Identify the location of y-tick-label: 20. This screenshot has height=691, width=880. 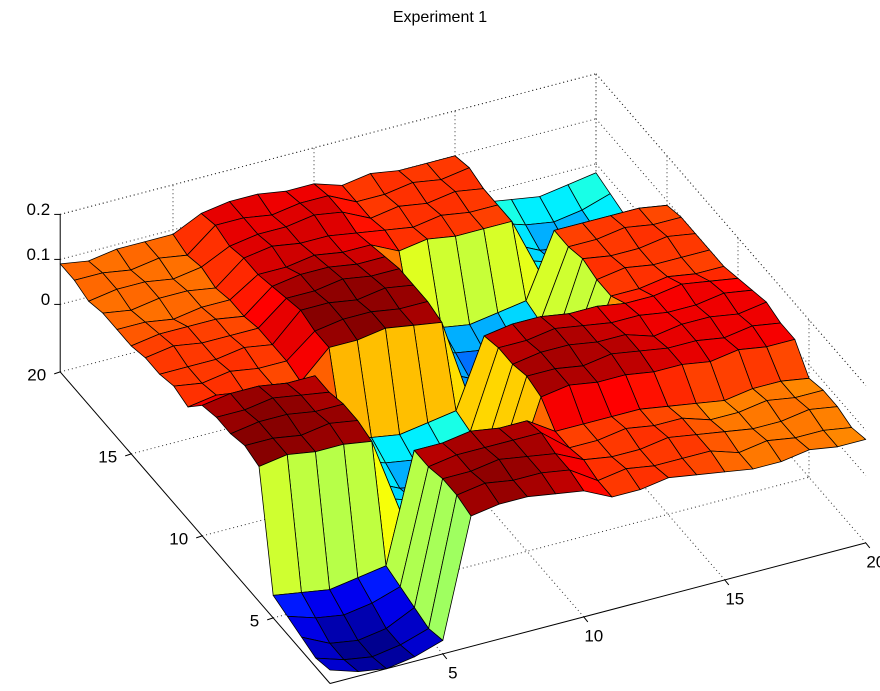
(36, 374).